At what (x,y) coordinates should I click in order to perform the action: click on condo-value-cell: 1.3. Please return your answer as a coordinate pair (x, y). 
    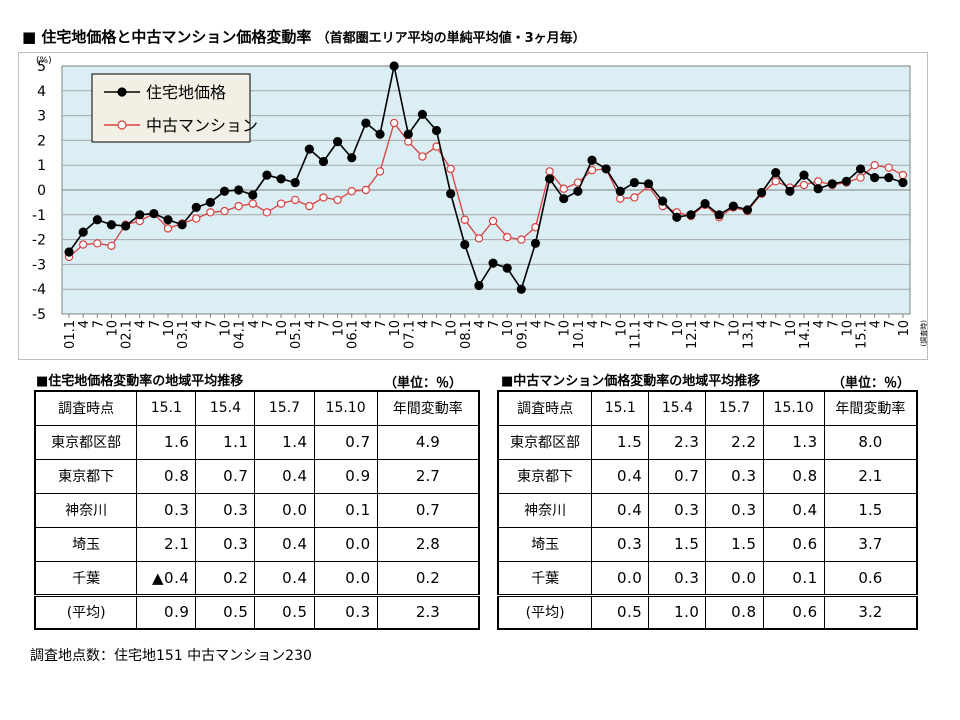
    Looking at the image, I should click on (793, 442).